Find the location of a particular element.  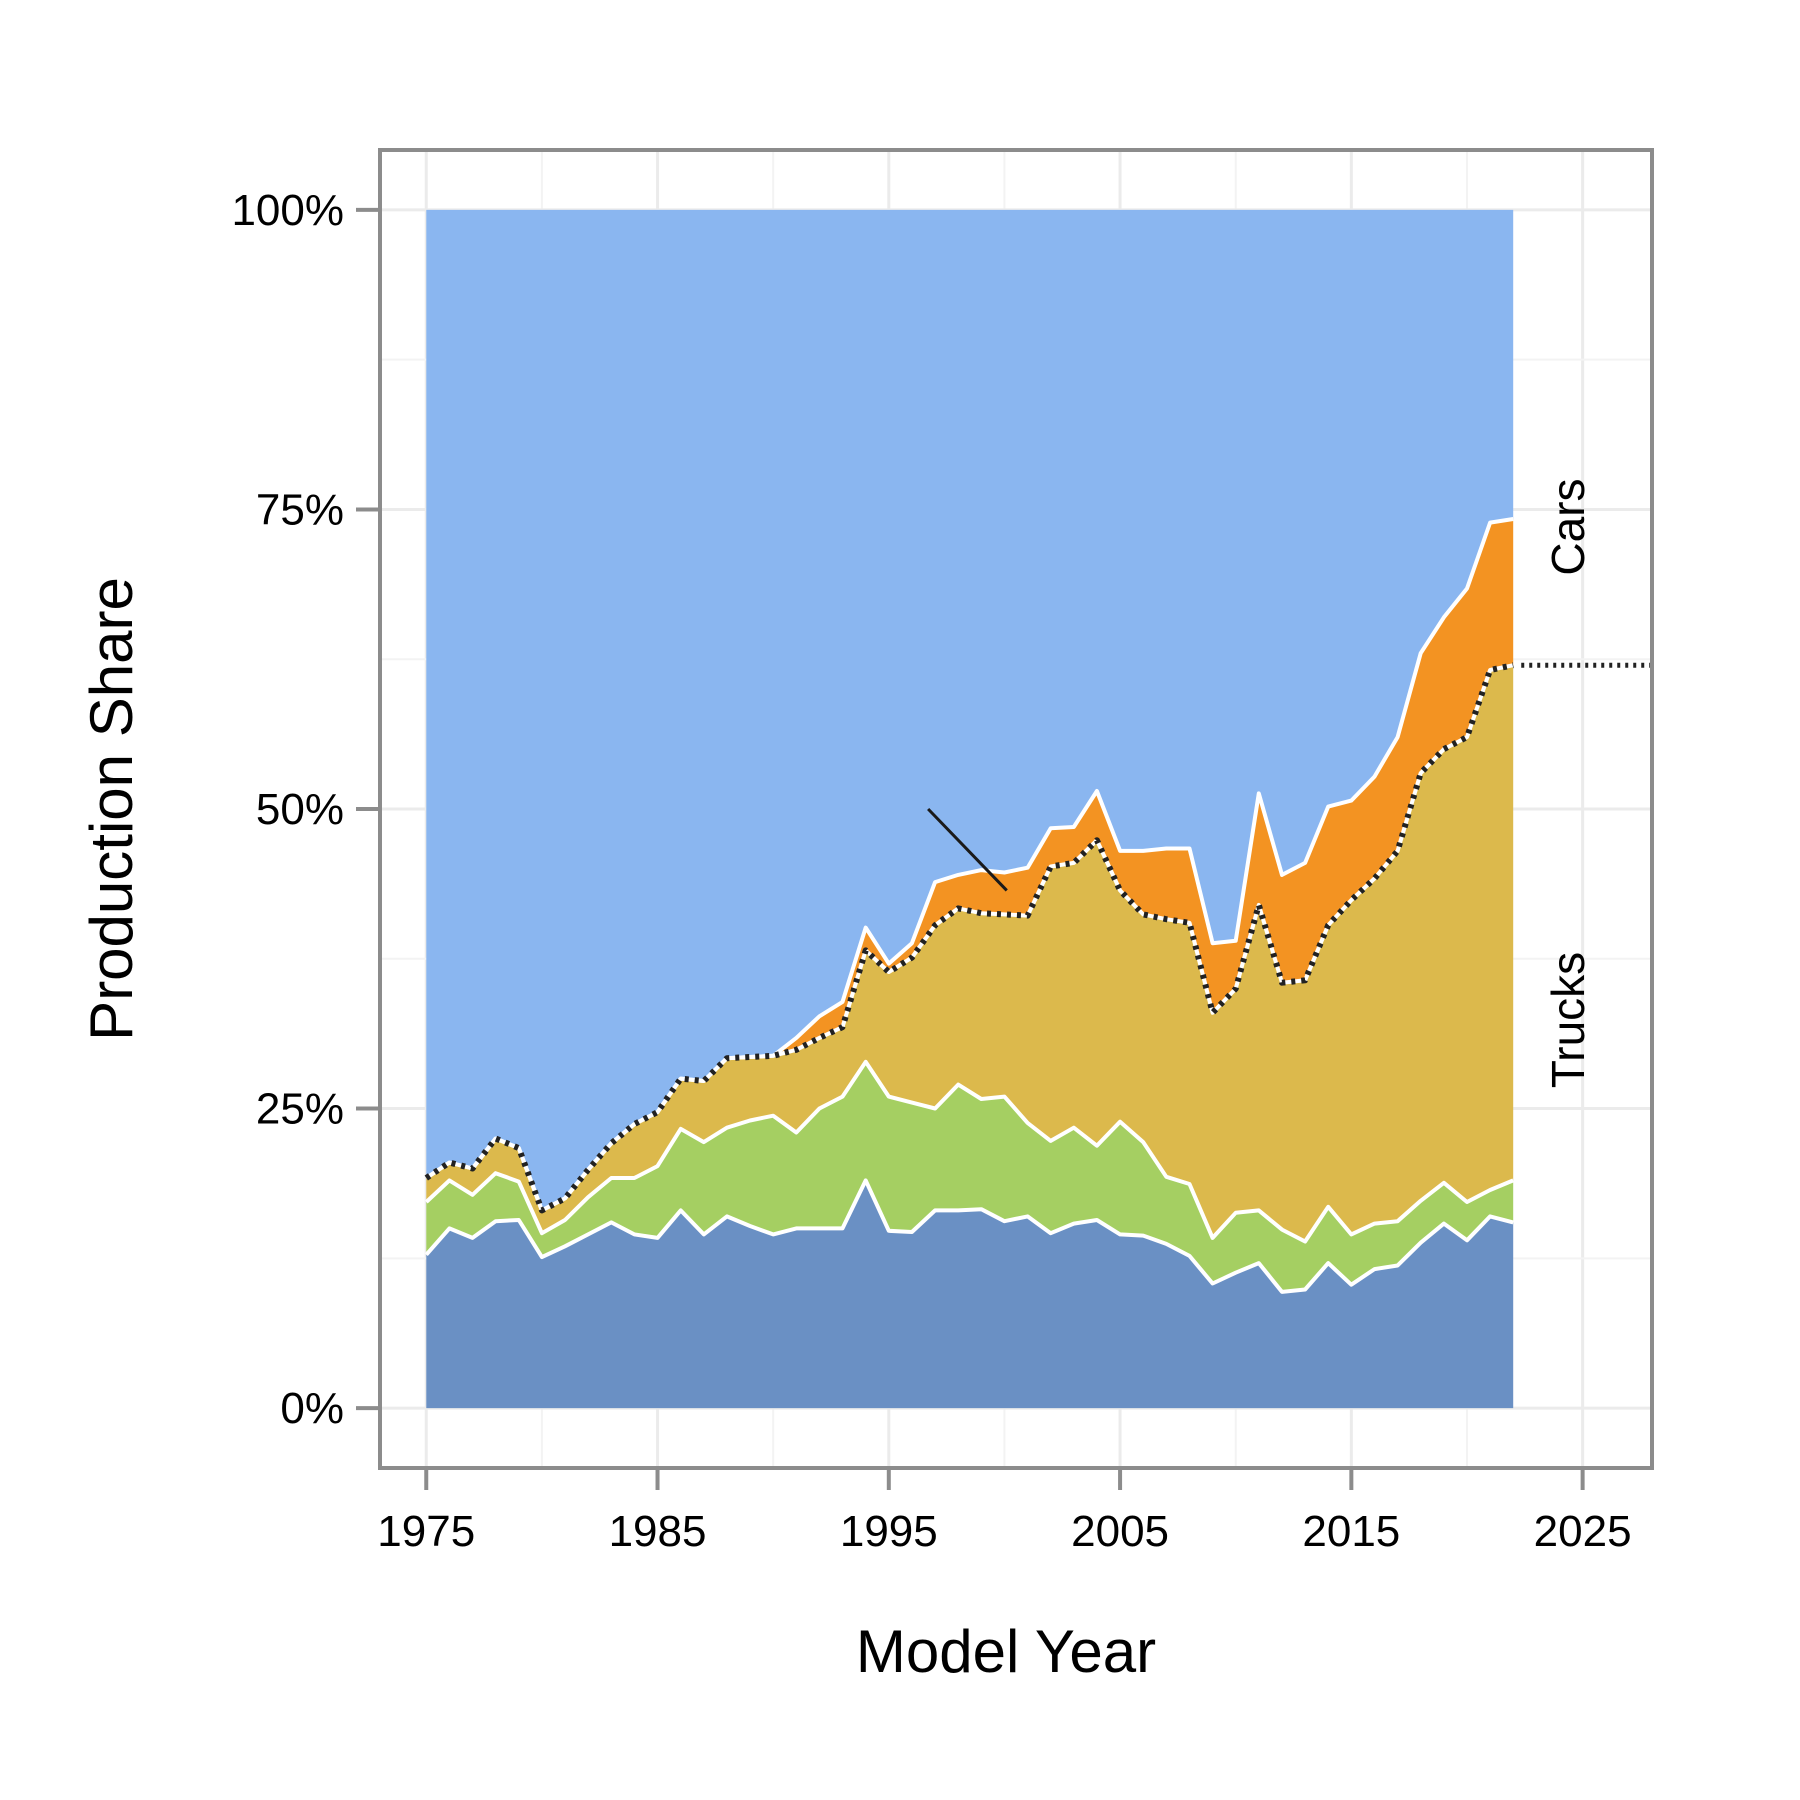

x-axis-title: Model Year is located at coordinates (1006, 1651).